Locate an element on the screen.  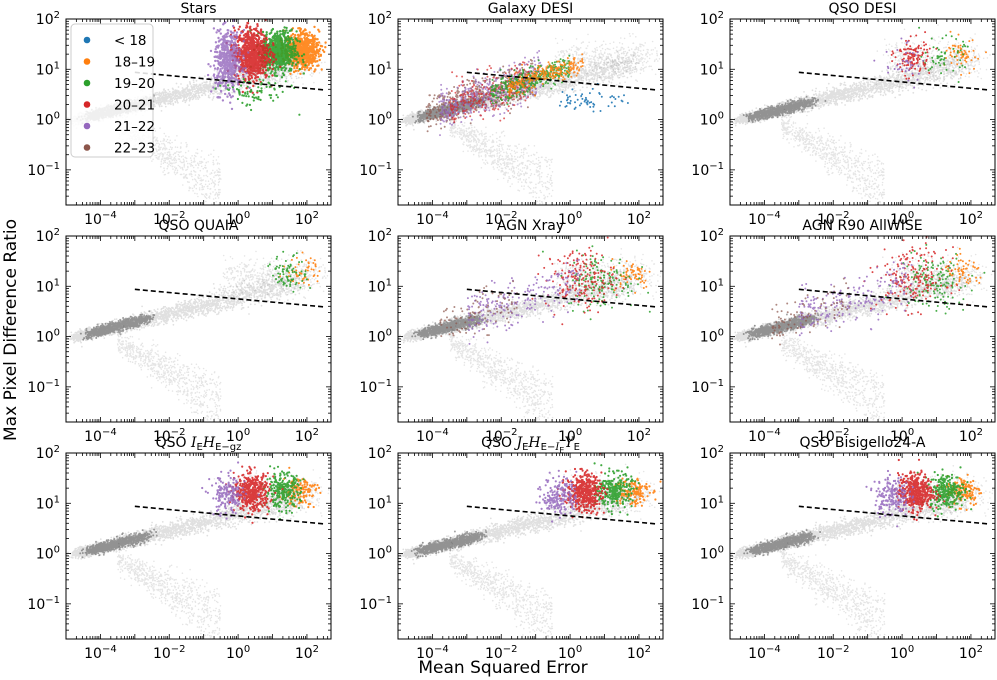
legend-label: <18 is located at coordinates (130, 41).